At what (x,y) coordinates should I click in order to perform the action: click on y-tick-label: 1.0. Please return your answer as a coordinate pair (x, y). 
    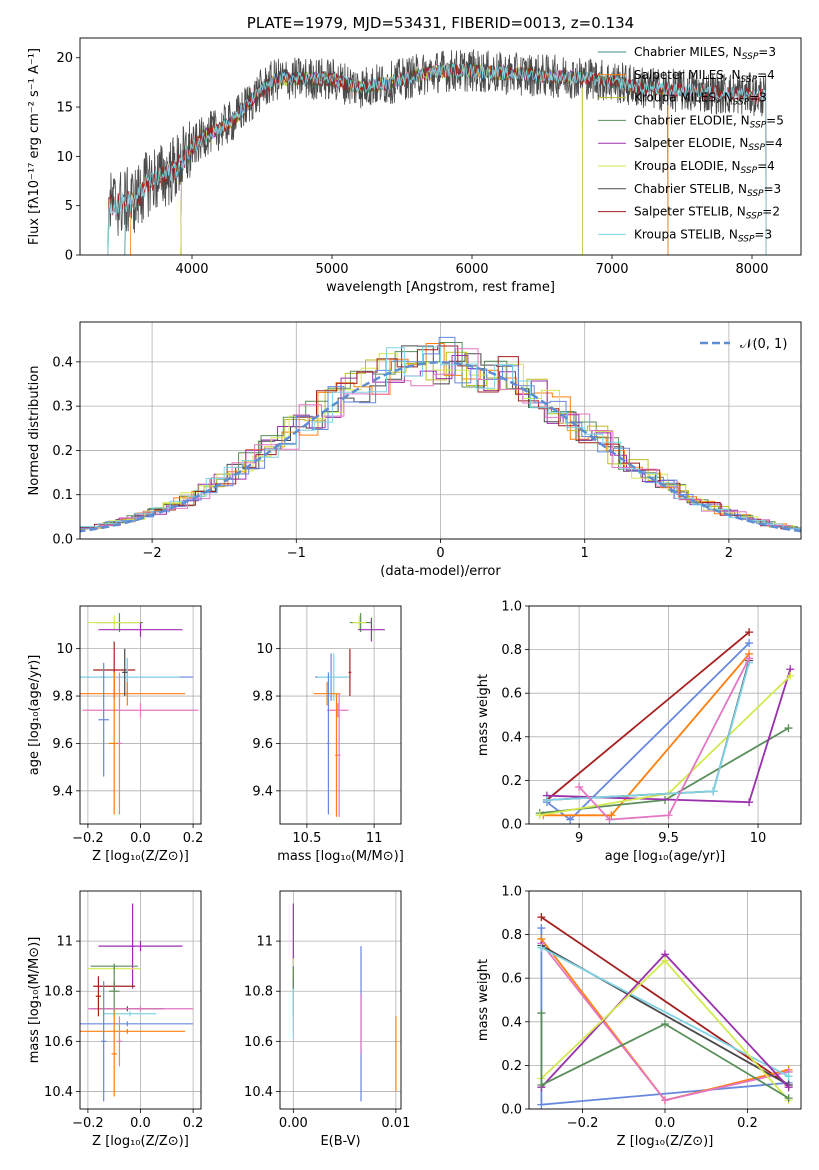
    Looking at the image, I should click on (511, 607).